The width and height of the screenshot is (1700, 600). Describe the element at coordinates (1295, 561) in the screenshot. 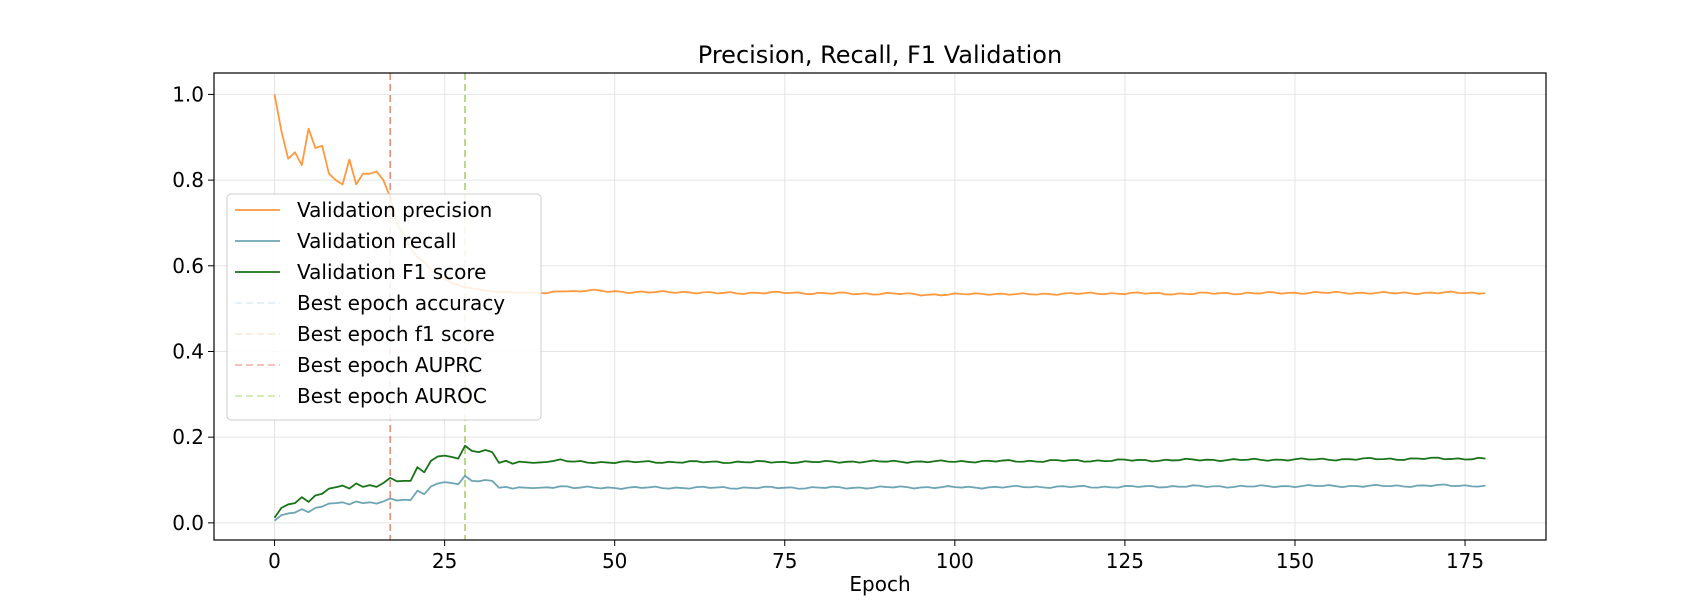

I see `x-tick-label: 150` at that location.